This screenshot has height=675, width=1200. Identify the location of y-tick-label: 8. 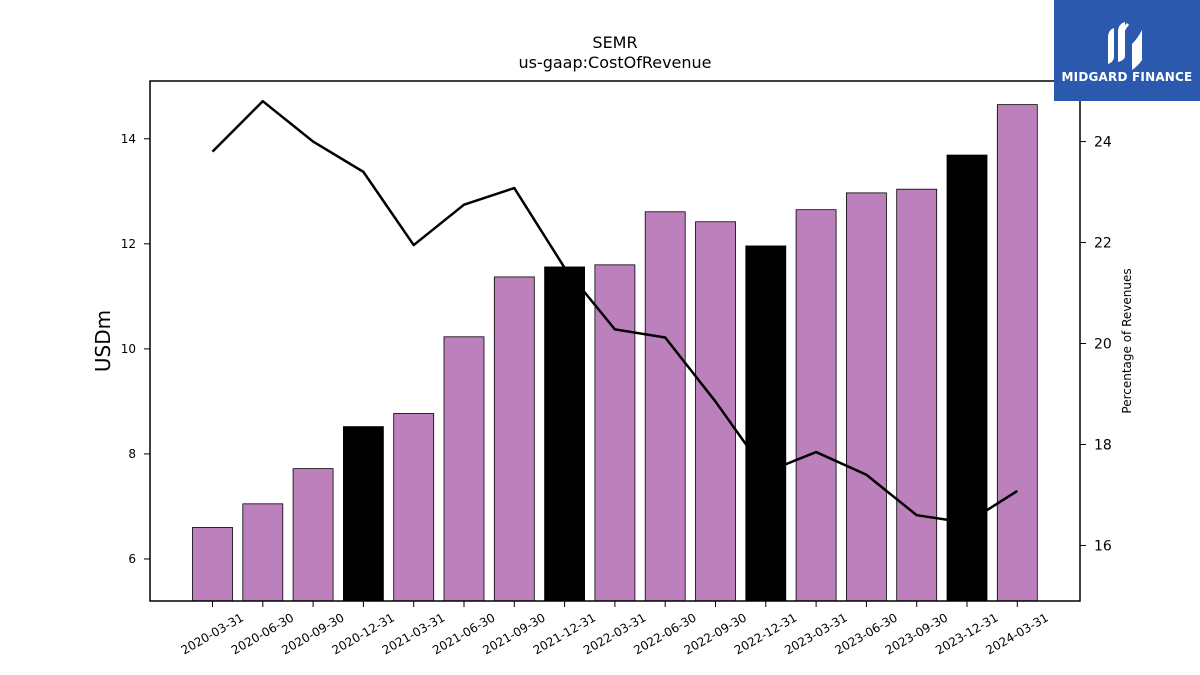
(132, 454).